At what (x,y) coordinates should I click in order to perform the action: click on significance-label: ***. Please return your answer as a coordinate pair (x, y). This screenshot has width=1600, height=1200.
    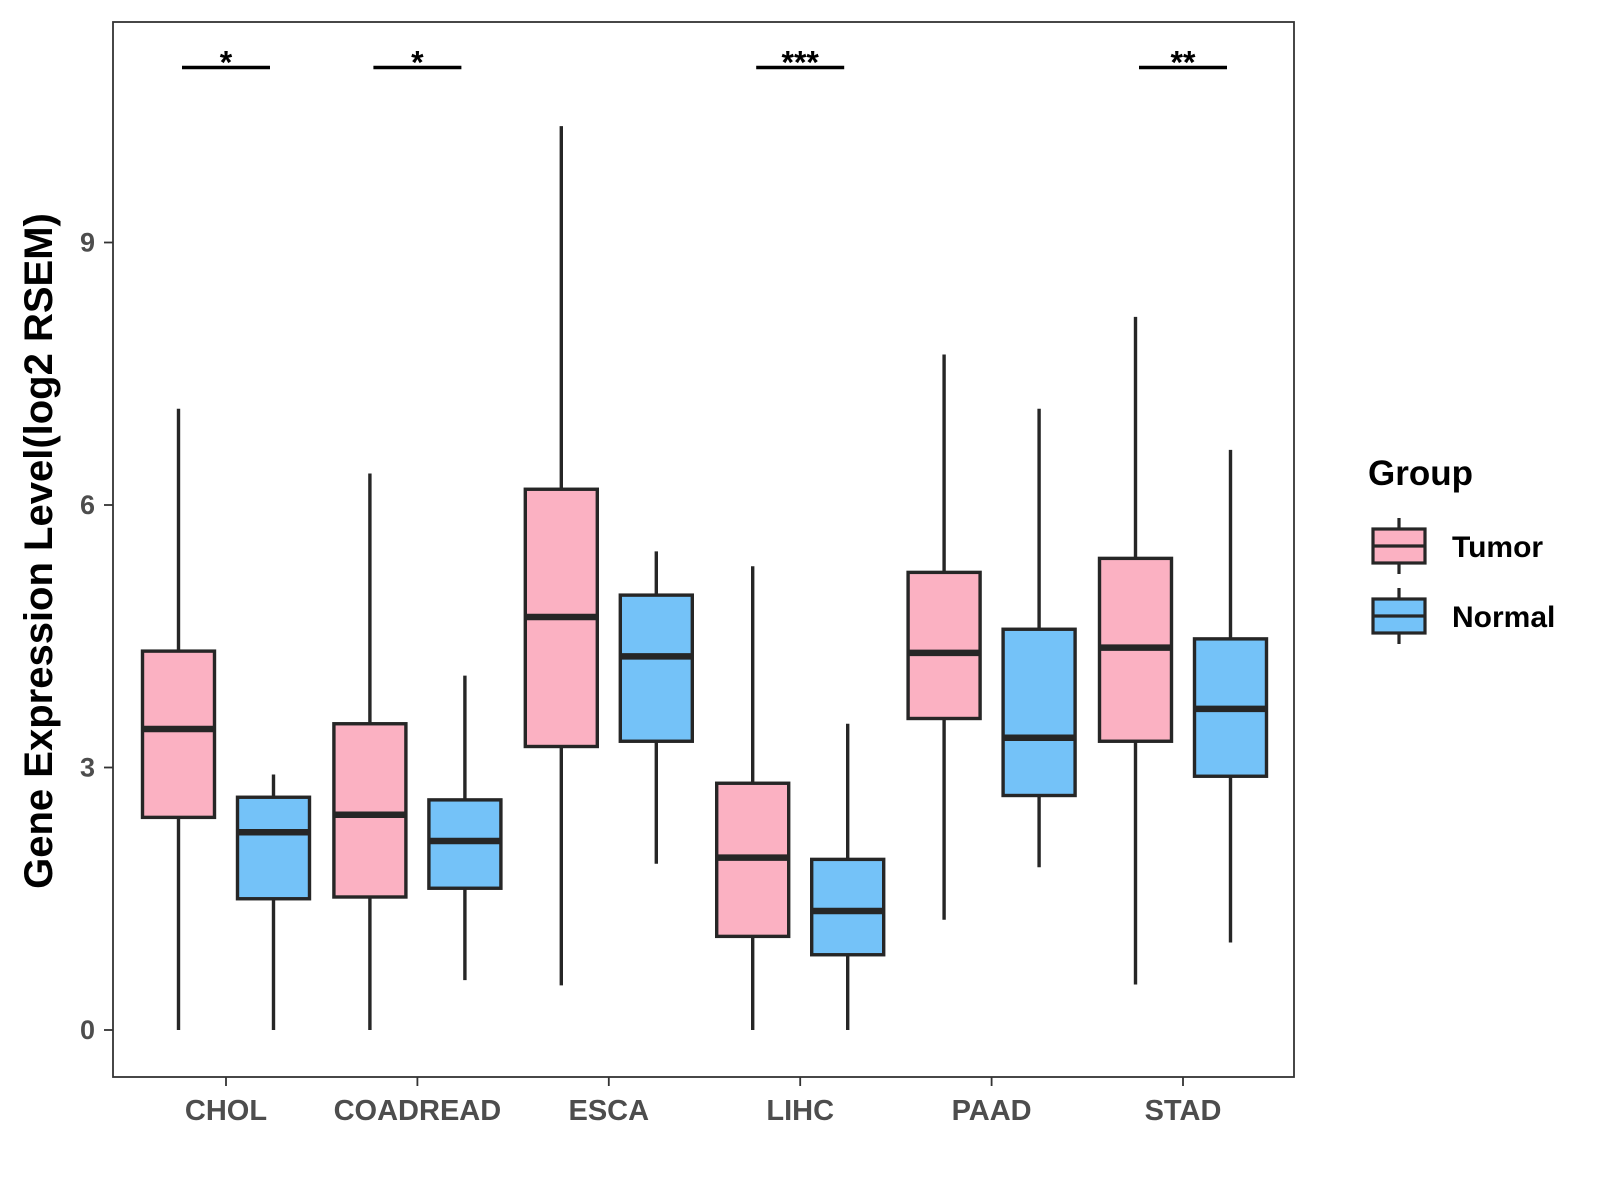
    Looking at the image, I should click on (801, 63).